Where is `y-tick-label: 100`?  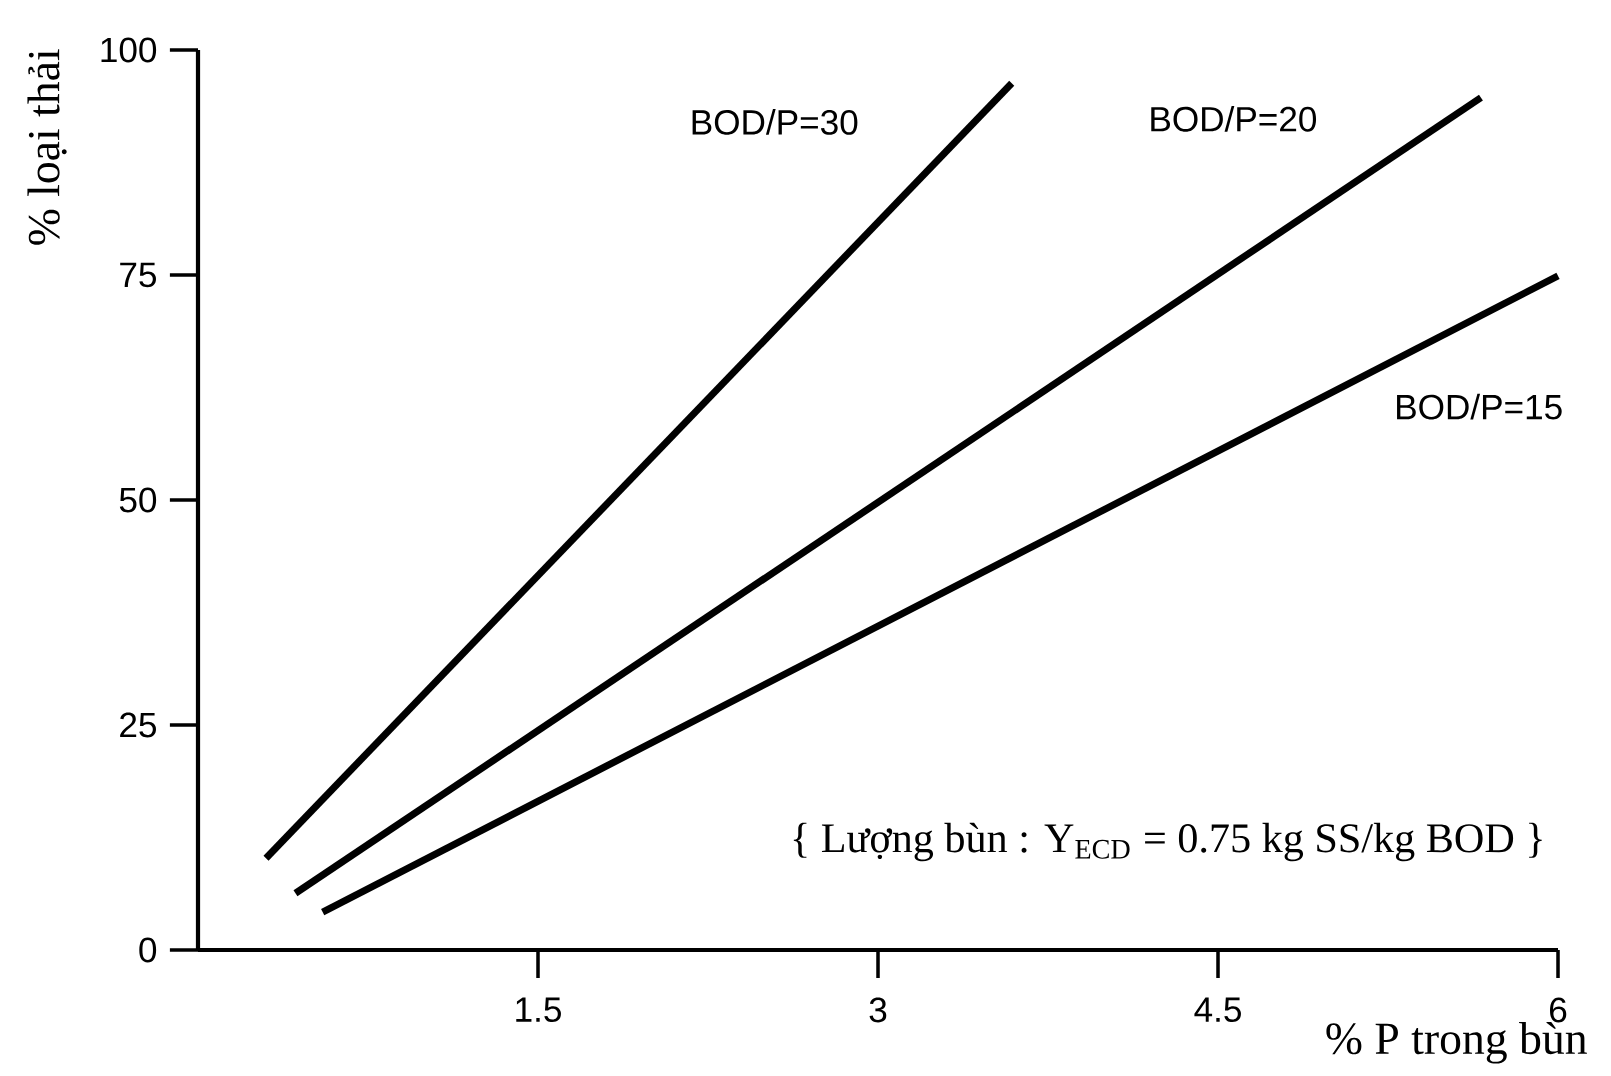 y-tick-label: 100 is located at coordinates (129, 50).